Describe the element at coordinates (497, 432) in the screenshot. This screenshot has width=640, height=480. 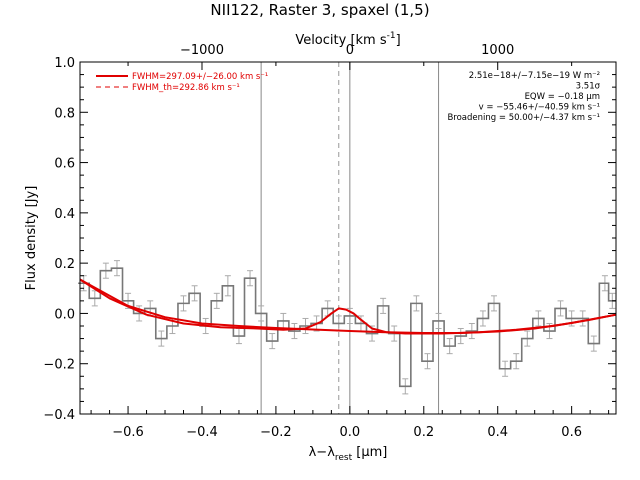
I see `x-tick-label: 0.4` at that location.